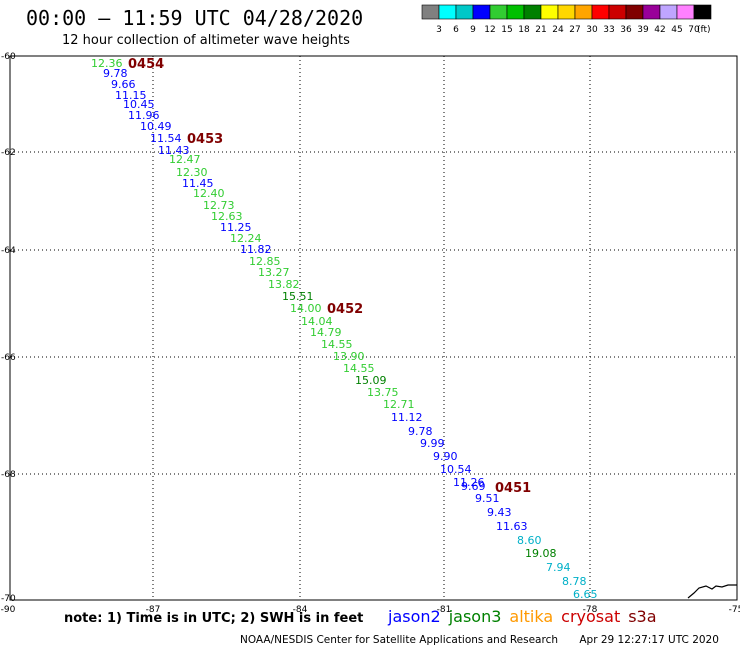  Describe the element at coordinates (326, 332) in the screenshot. I see `wave-height-reading: 14.79` at that location.